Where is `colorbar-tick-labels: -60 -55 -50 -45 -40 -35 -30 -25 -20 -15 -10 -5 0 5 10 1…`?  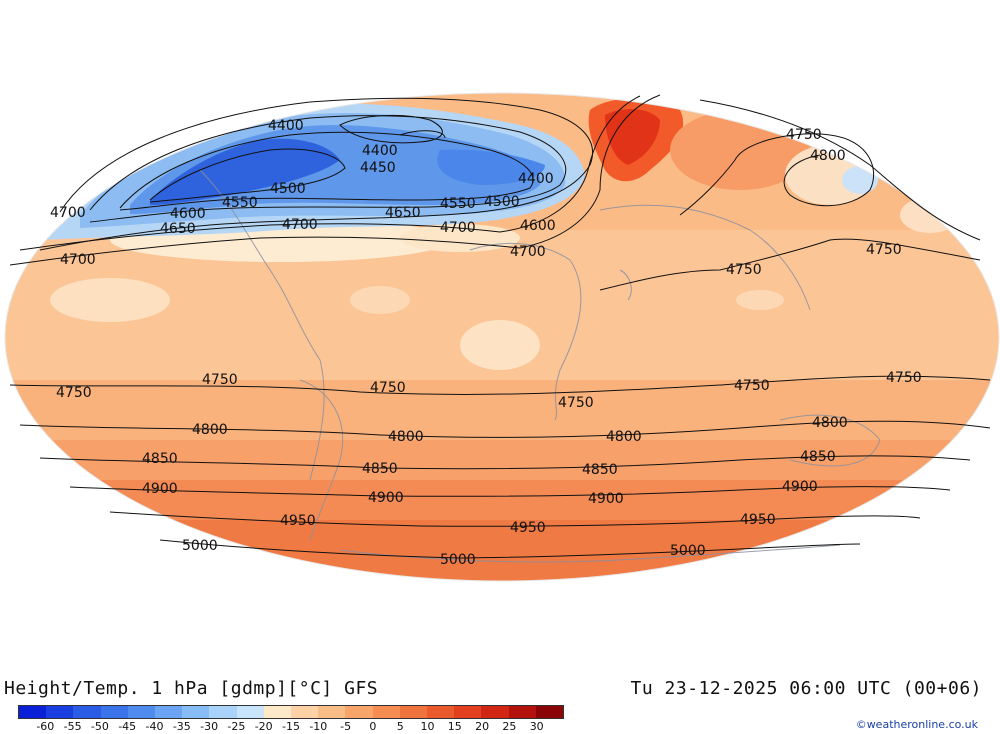
colorbar-tick-labels: -60 -55 -50 -45 -40 -35 -30 -25 -20 -15 -10 -5 0 5 10 1… is located at coordinates (291, 727).